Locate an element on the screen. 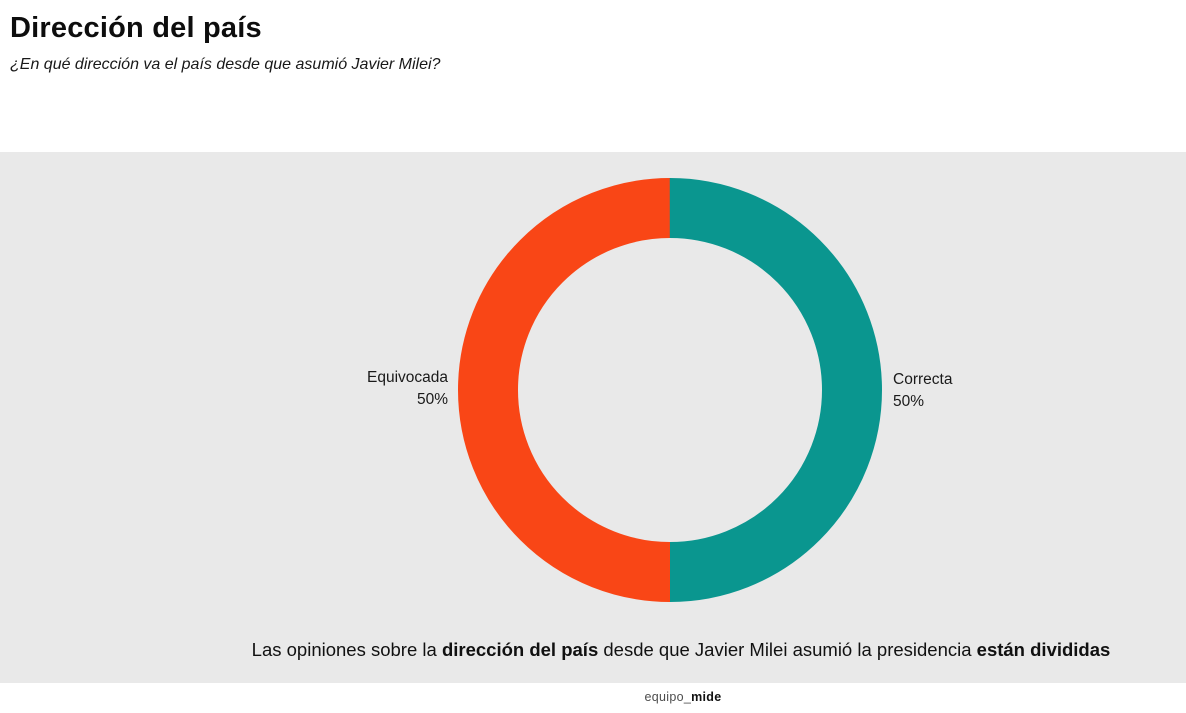 The height and width of the screenshot is (713, 1186). slice-name: Equivocada is located at coordinates (407, 377).